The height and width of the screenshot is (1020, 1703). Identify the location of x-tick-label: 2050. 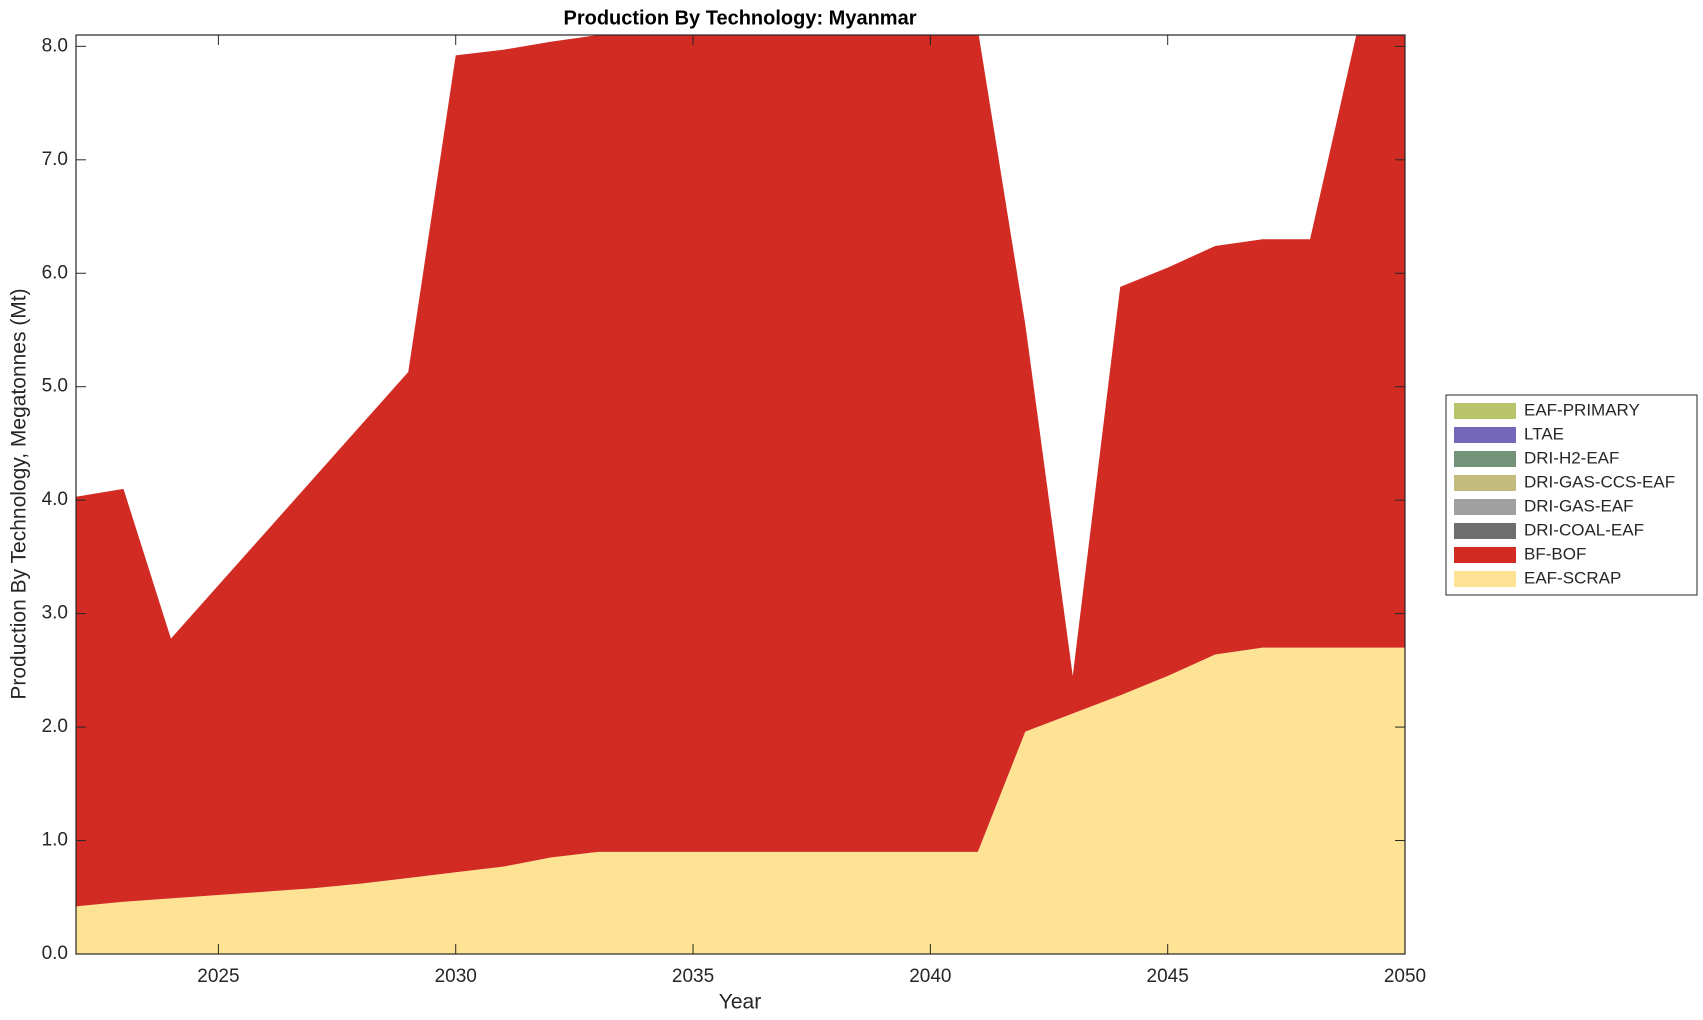
(1405, 976).